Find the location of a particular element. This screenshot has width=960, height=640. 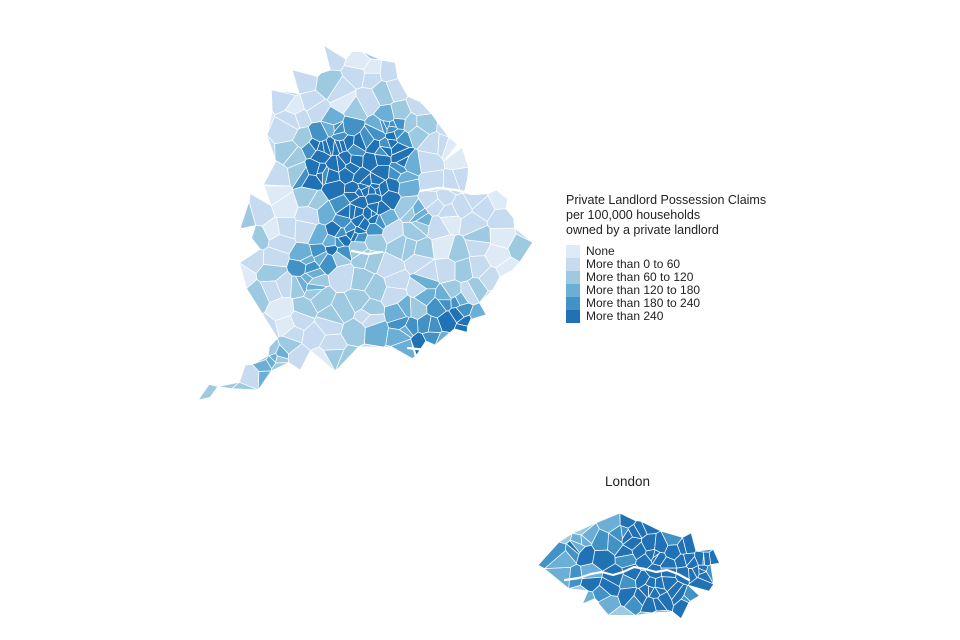

legend-label: None is located at coordinates (600, 250).